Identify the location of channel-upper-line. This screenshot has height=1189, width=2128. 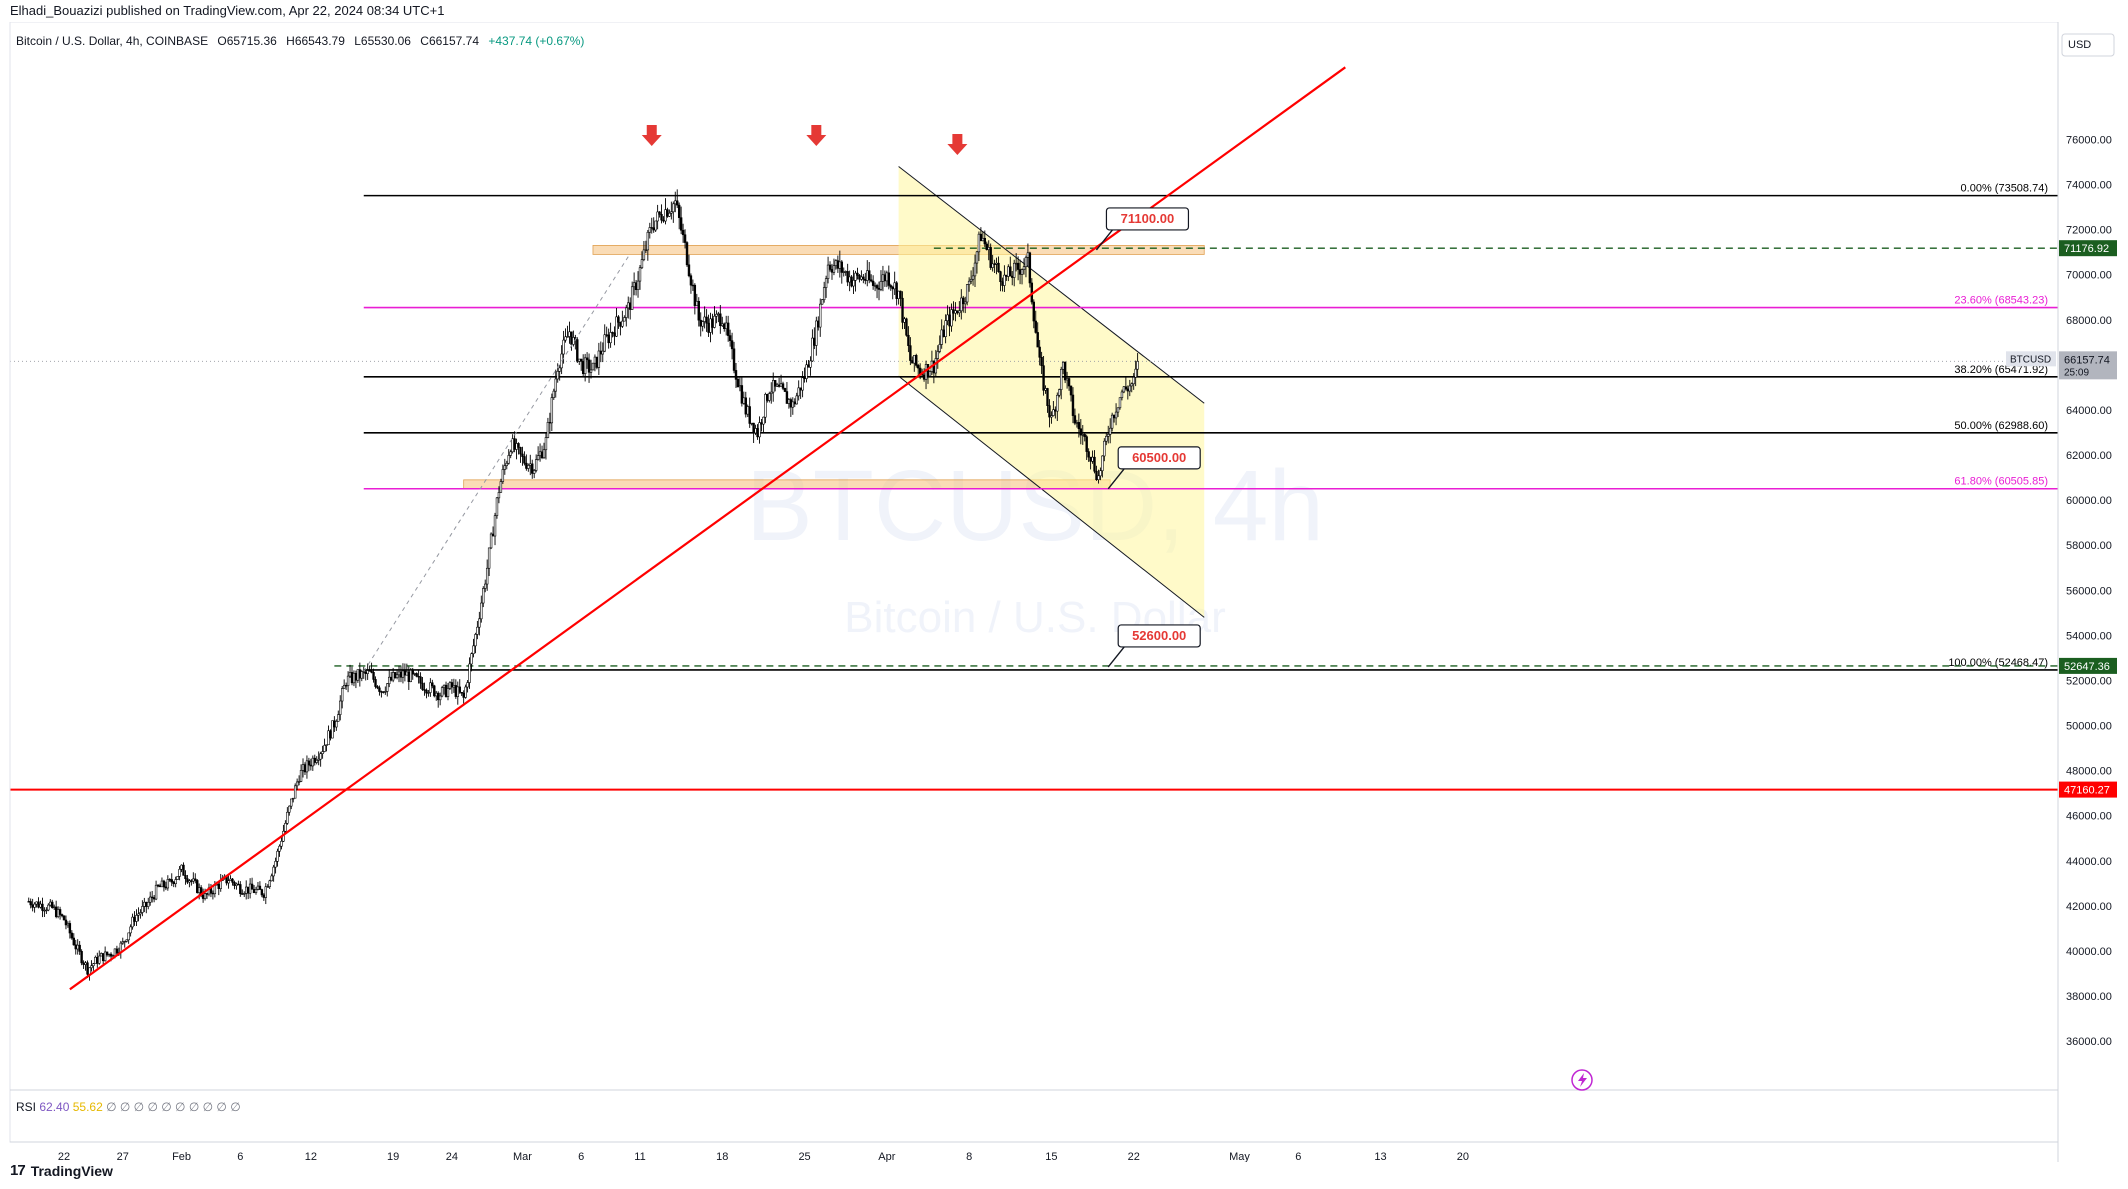
(1051, 285).